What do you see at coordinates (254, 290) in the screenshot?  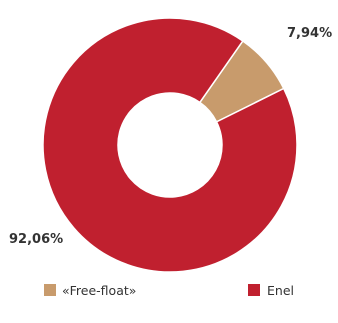 I see `legend-swatch-enel` at bounding box center [254, 290].